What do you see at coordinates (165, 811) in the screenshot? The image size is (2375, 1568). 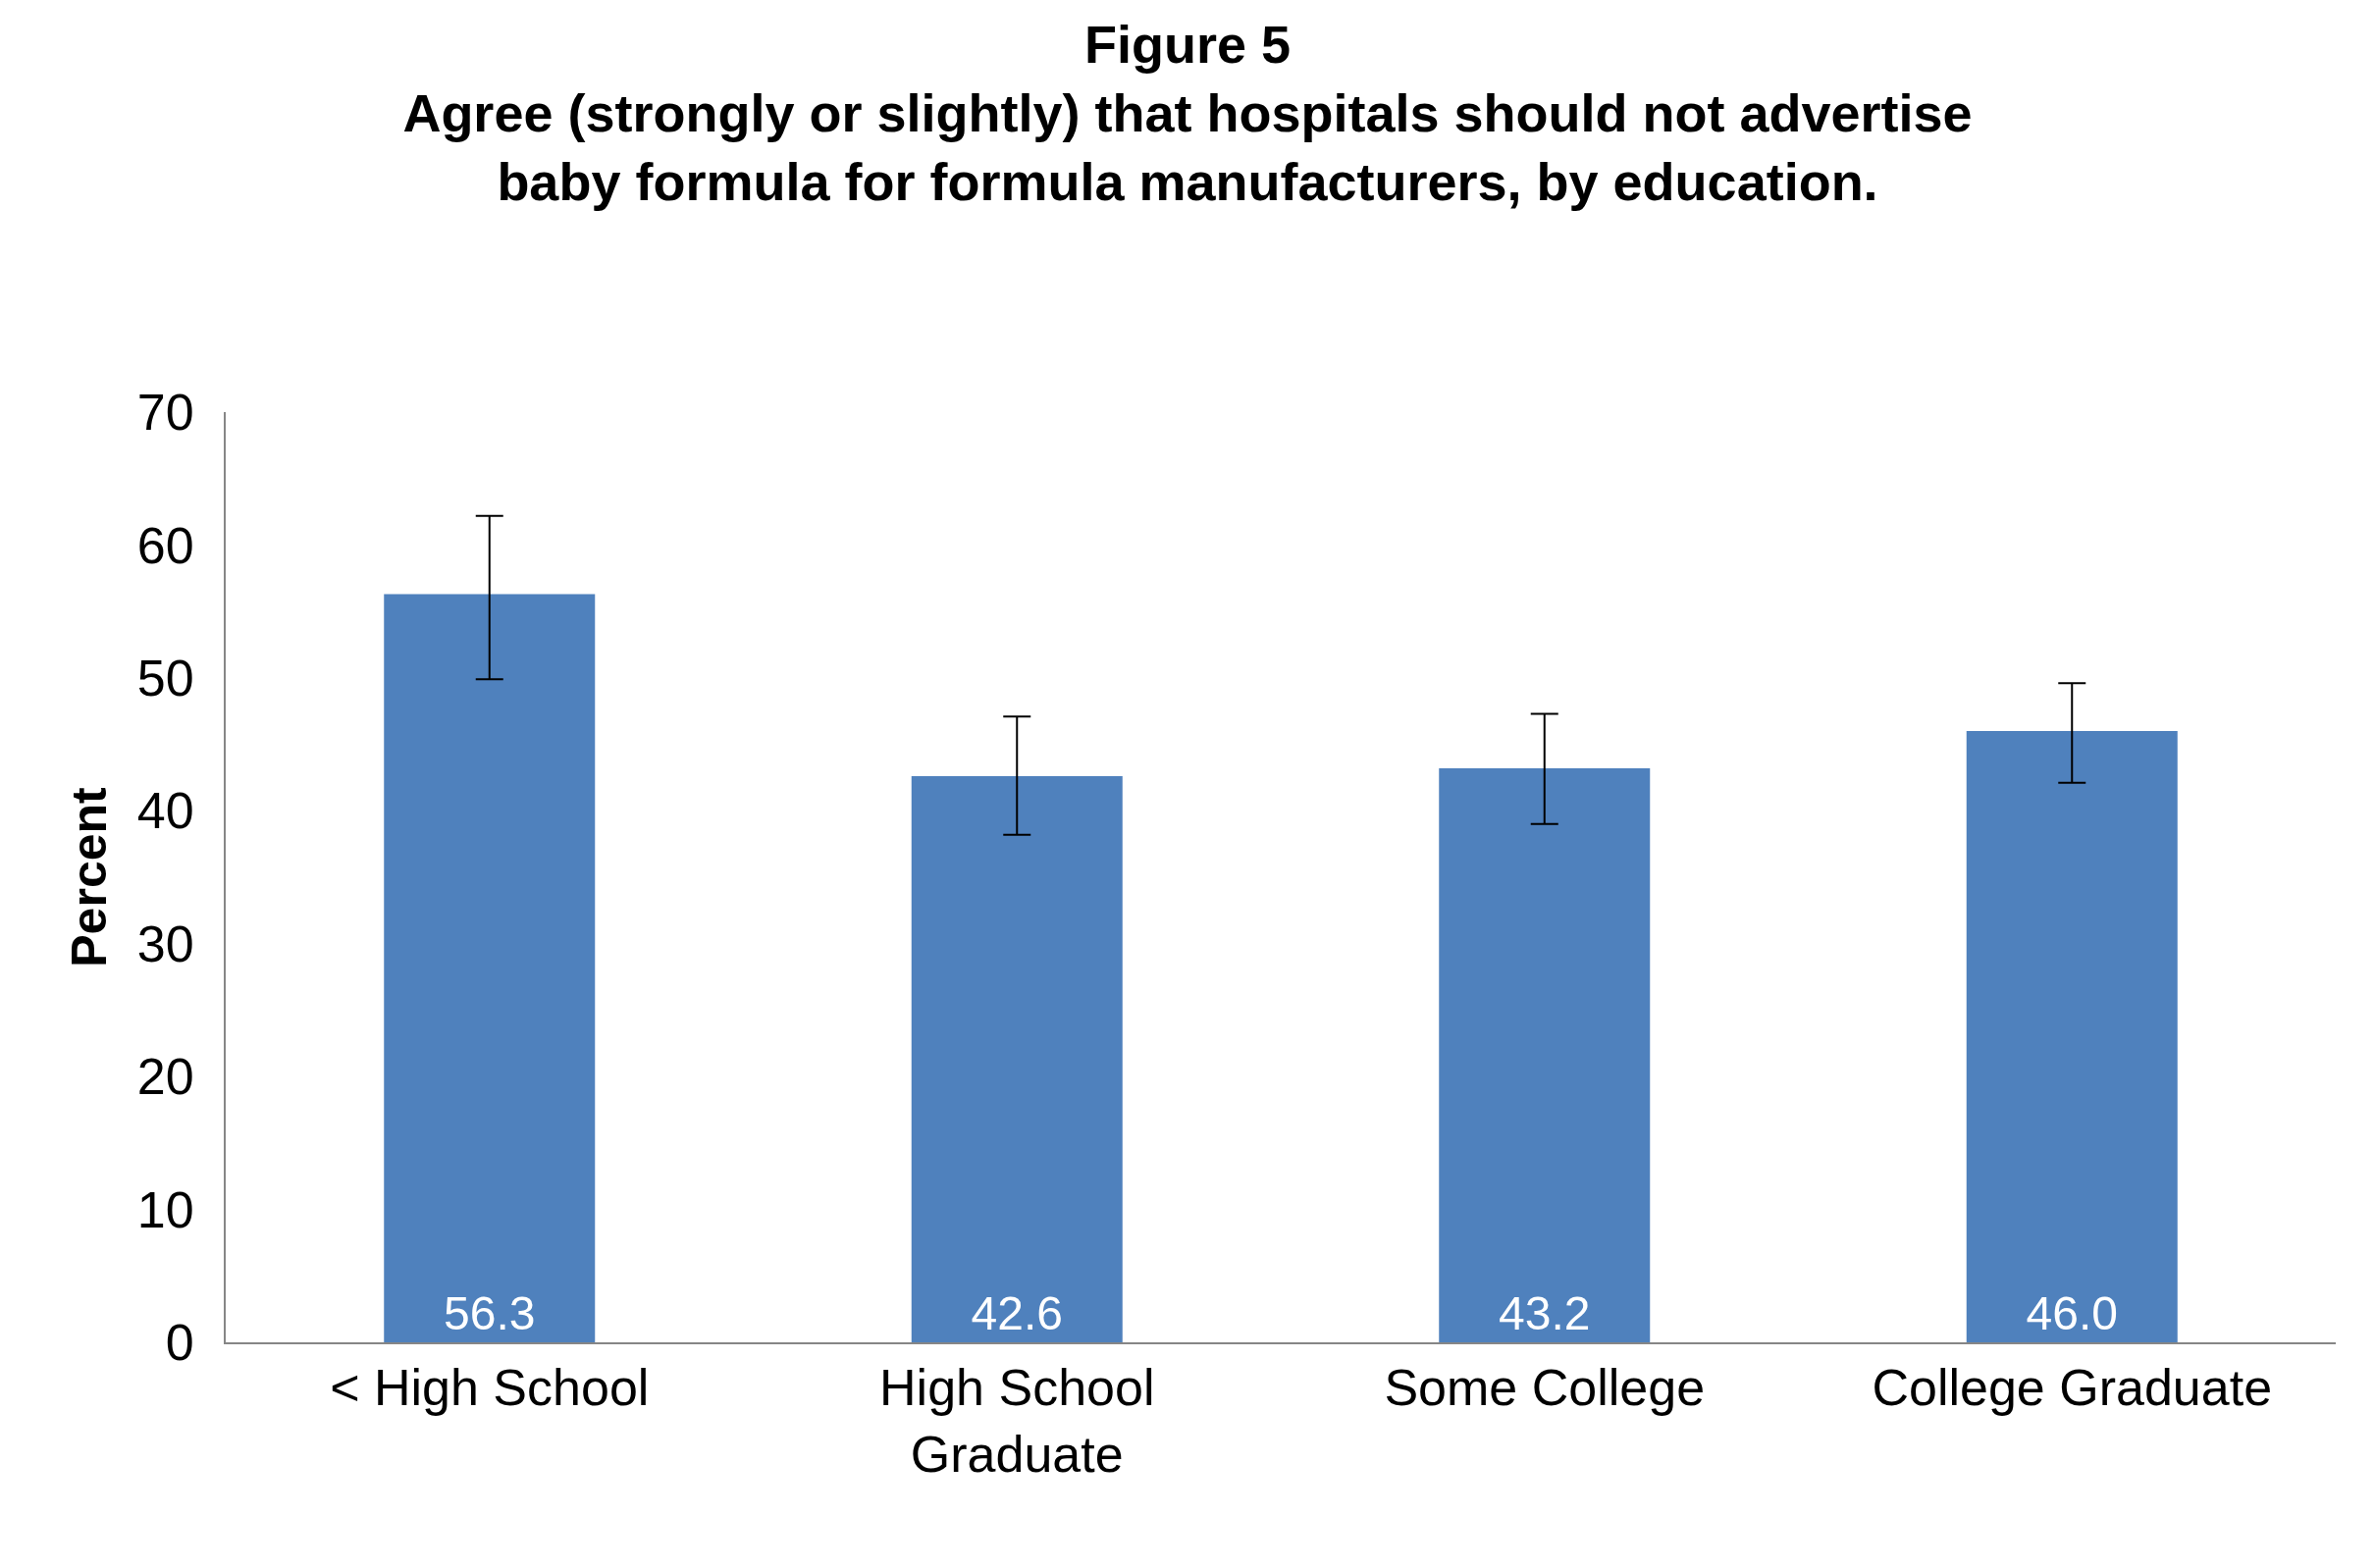 I see `y-tick-label: 40` at bounding box center [165, 811].